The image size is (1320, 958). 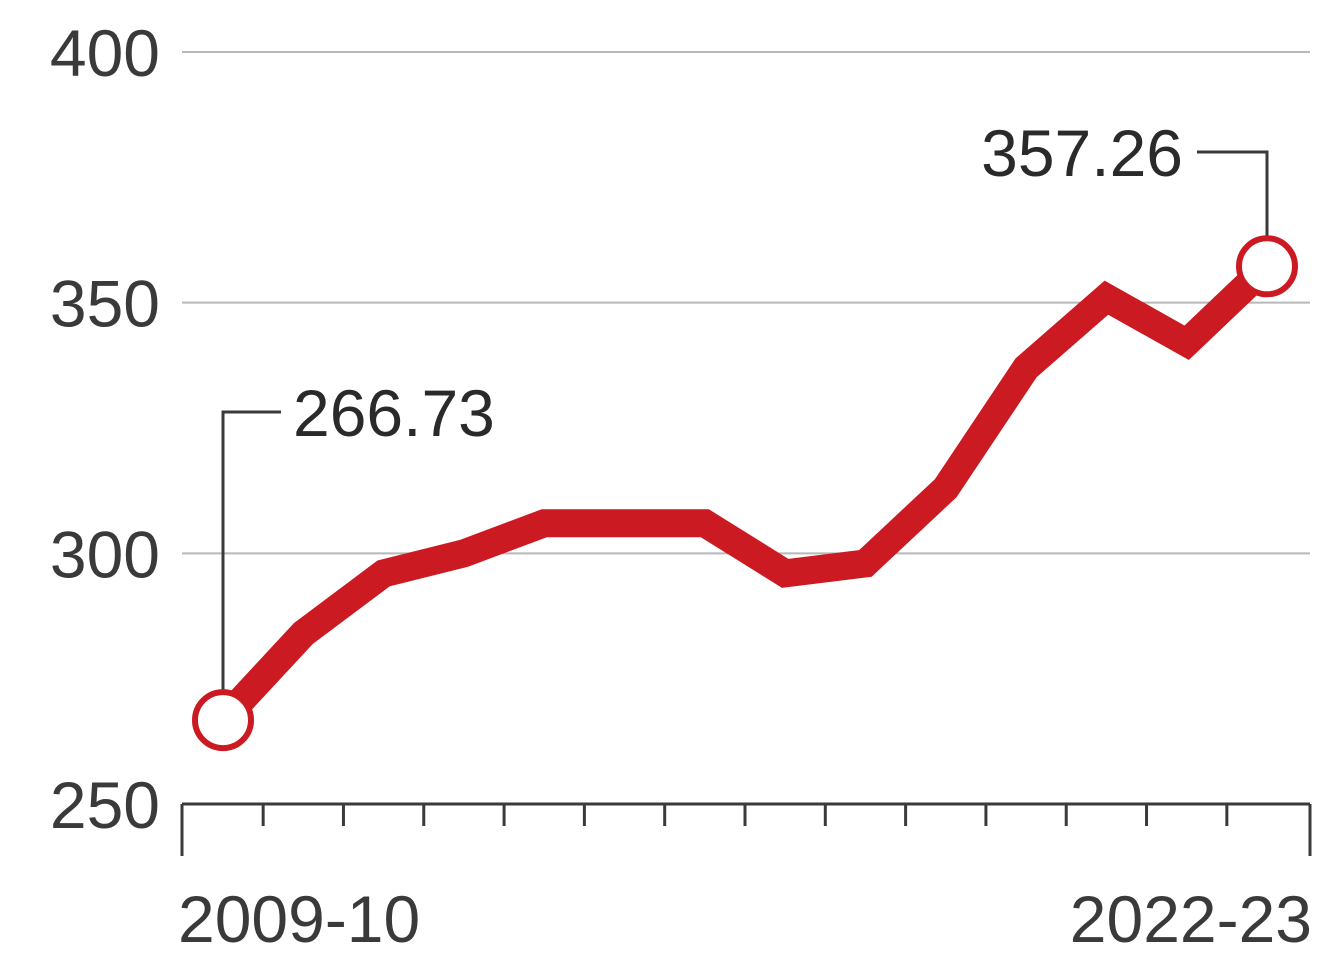 I want to click on y-tick-label-300: 300, so click(x=105, y=554).